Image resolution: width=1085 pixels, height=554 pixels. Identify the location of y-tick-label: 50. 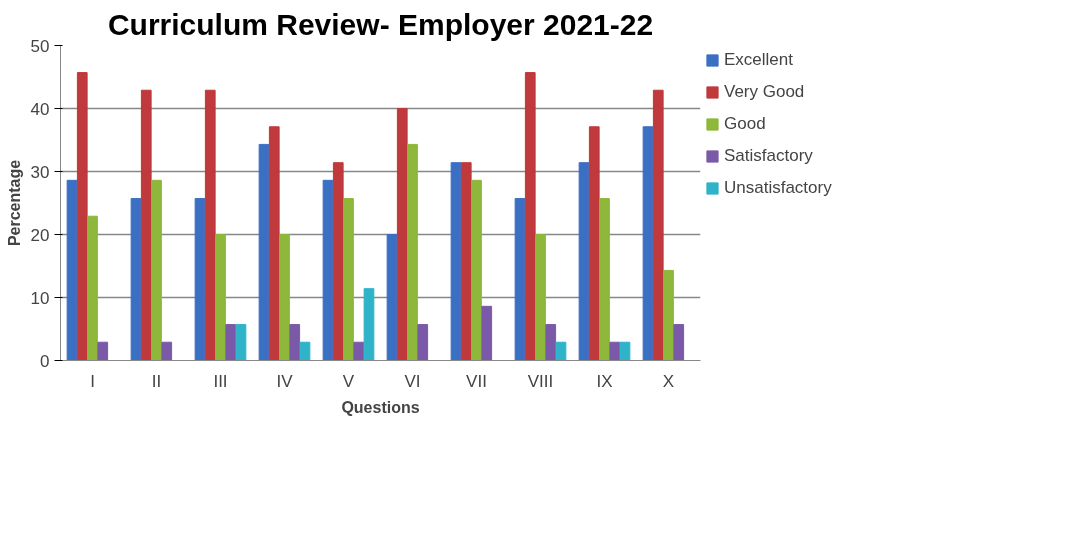
(40, 46).